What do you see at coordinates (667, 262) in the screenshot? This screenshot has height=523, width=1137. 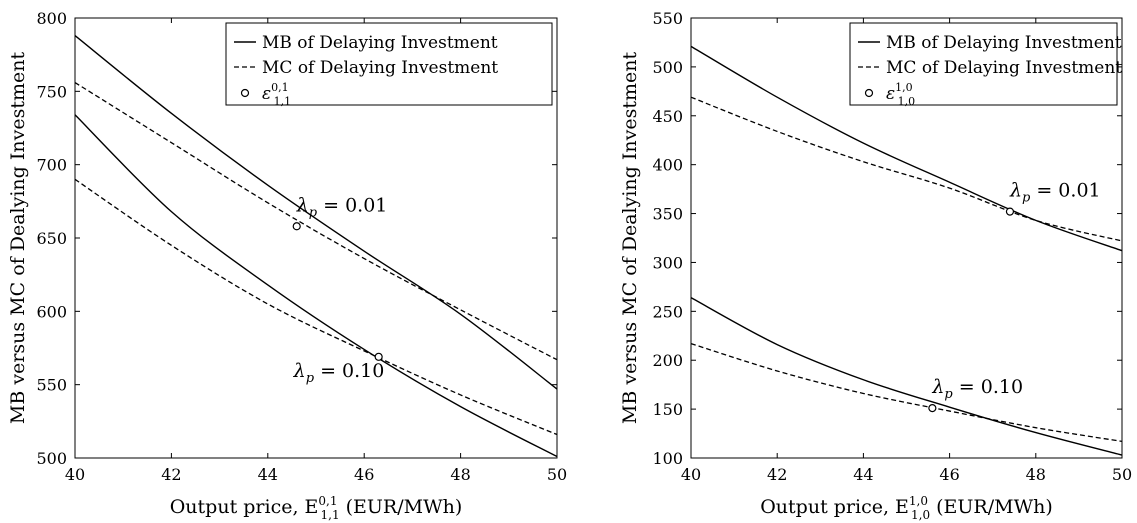 I see `y-tick-label: 300` at bounding box center [667, 262].